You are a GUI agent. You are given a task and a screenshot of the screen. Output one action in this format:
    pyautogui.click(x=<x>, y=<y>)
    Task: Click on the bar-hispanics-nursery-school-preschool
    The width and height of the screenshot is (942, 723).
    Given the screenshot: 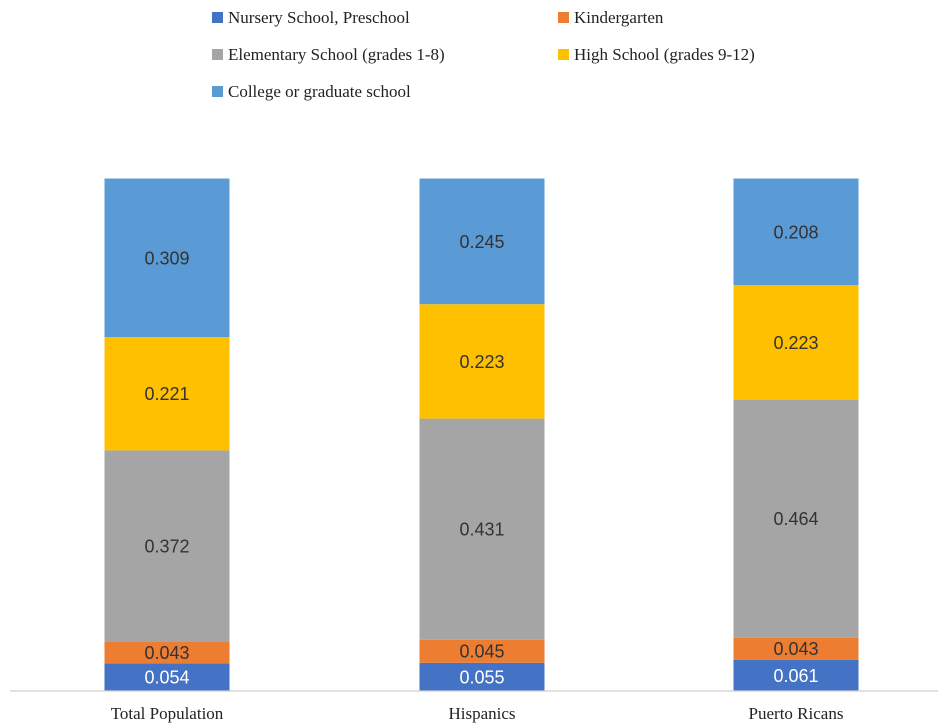 What is the action you would take?
    pyautogui.click(x=482, y=676)
    